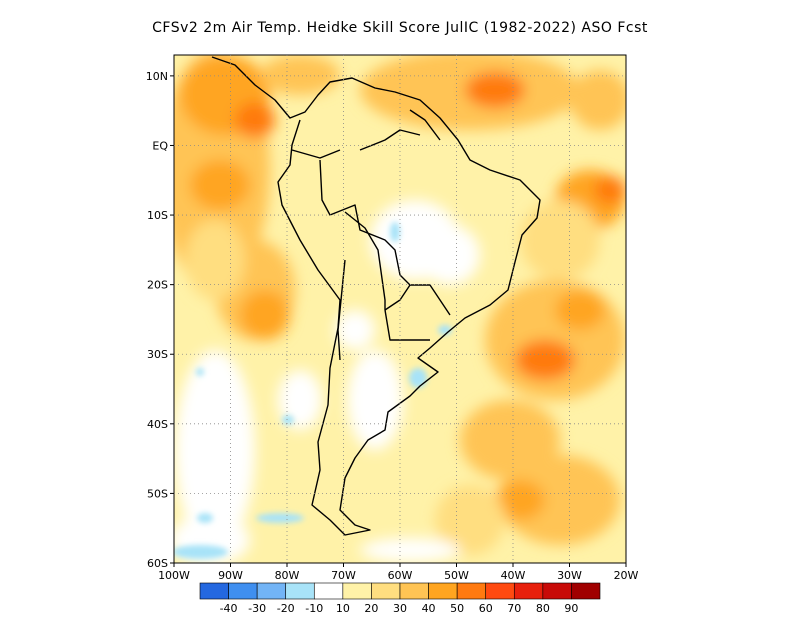 The image size is (800, 618). What do you see at coordinates (429, 608) in the screenshot?
I see `colorbar-label: 40` at bounding box center [429, 608].